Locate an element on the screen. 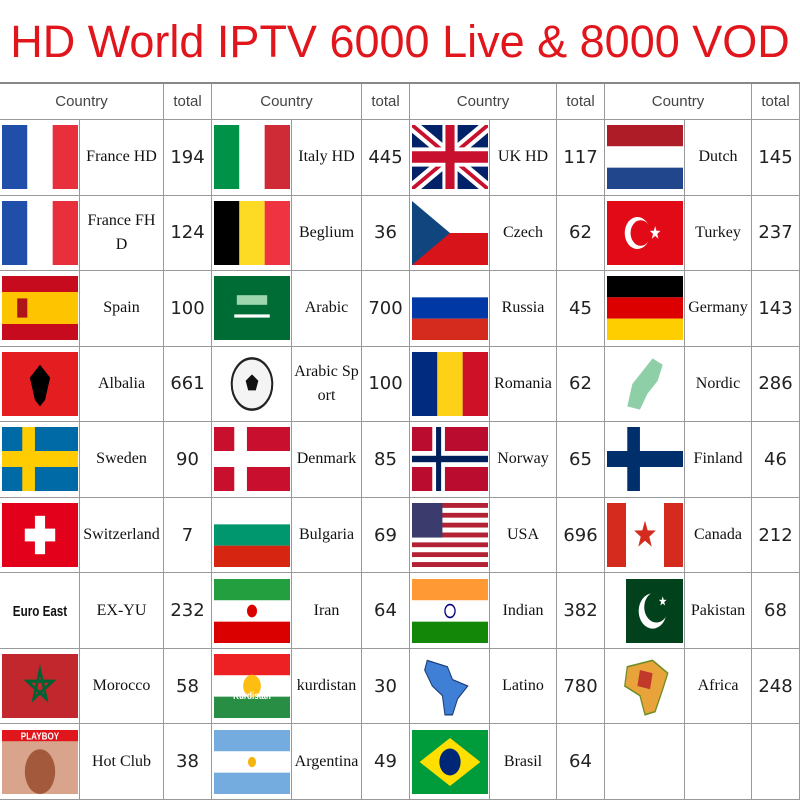 This screenshot has height=800, width=800. total: 100 is located at coordinates (386, 384).